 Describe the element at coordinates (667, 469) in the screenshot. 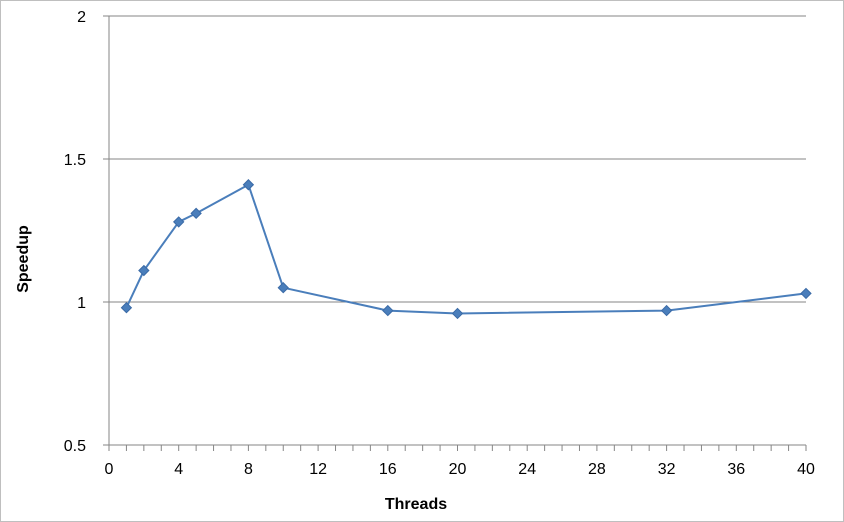

I see `x-tick-label: 32` at that location.